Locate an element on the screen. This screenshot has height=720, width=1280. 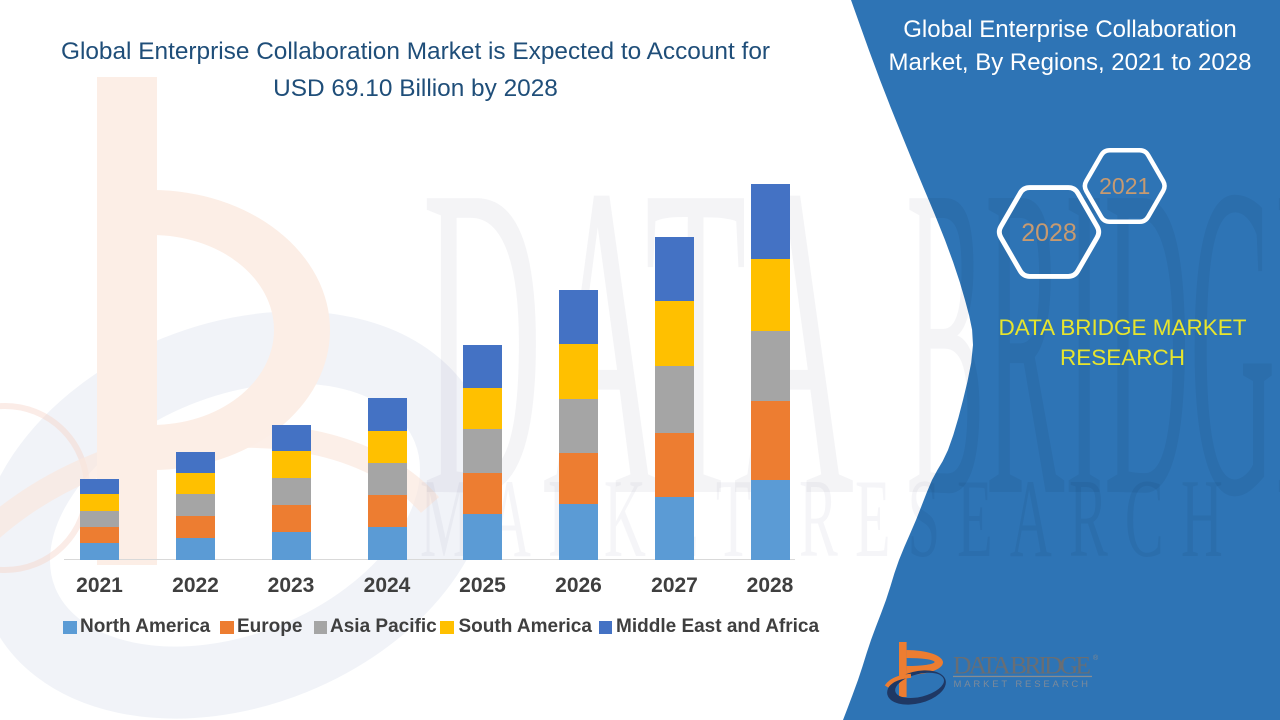
svg-text: 2028 is located at coordinates (1049, 233).